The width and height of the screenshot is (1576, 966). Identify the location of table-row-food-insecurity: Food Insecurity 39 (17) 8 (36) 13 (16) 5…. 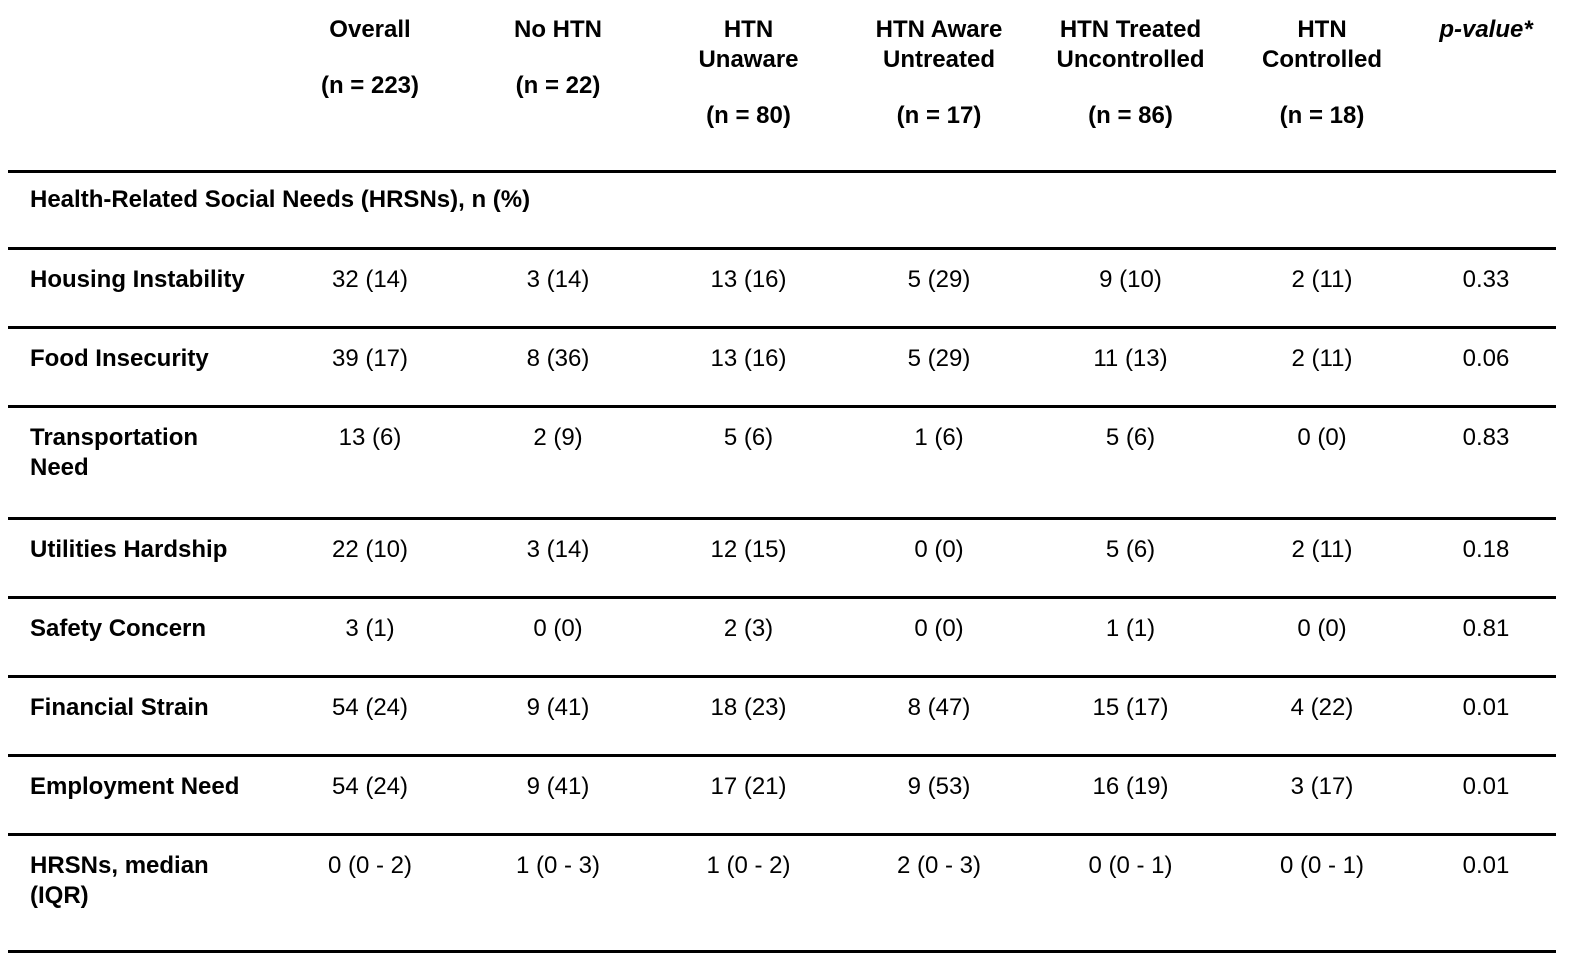
(782, 366).